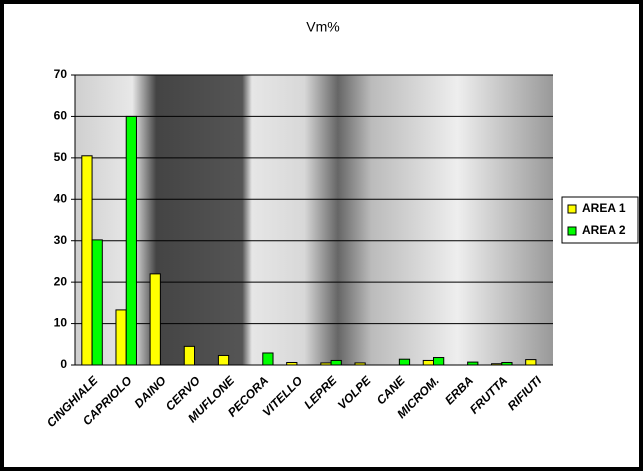 The image size is (643, 471). What do you see at coordinates (61, 116) in the screenshot?
I see `y-tick-label: 60` at bounding box center [61, 116].